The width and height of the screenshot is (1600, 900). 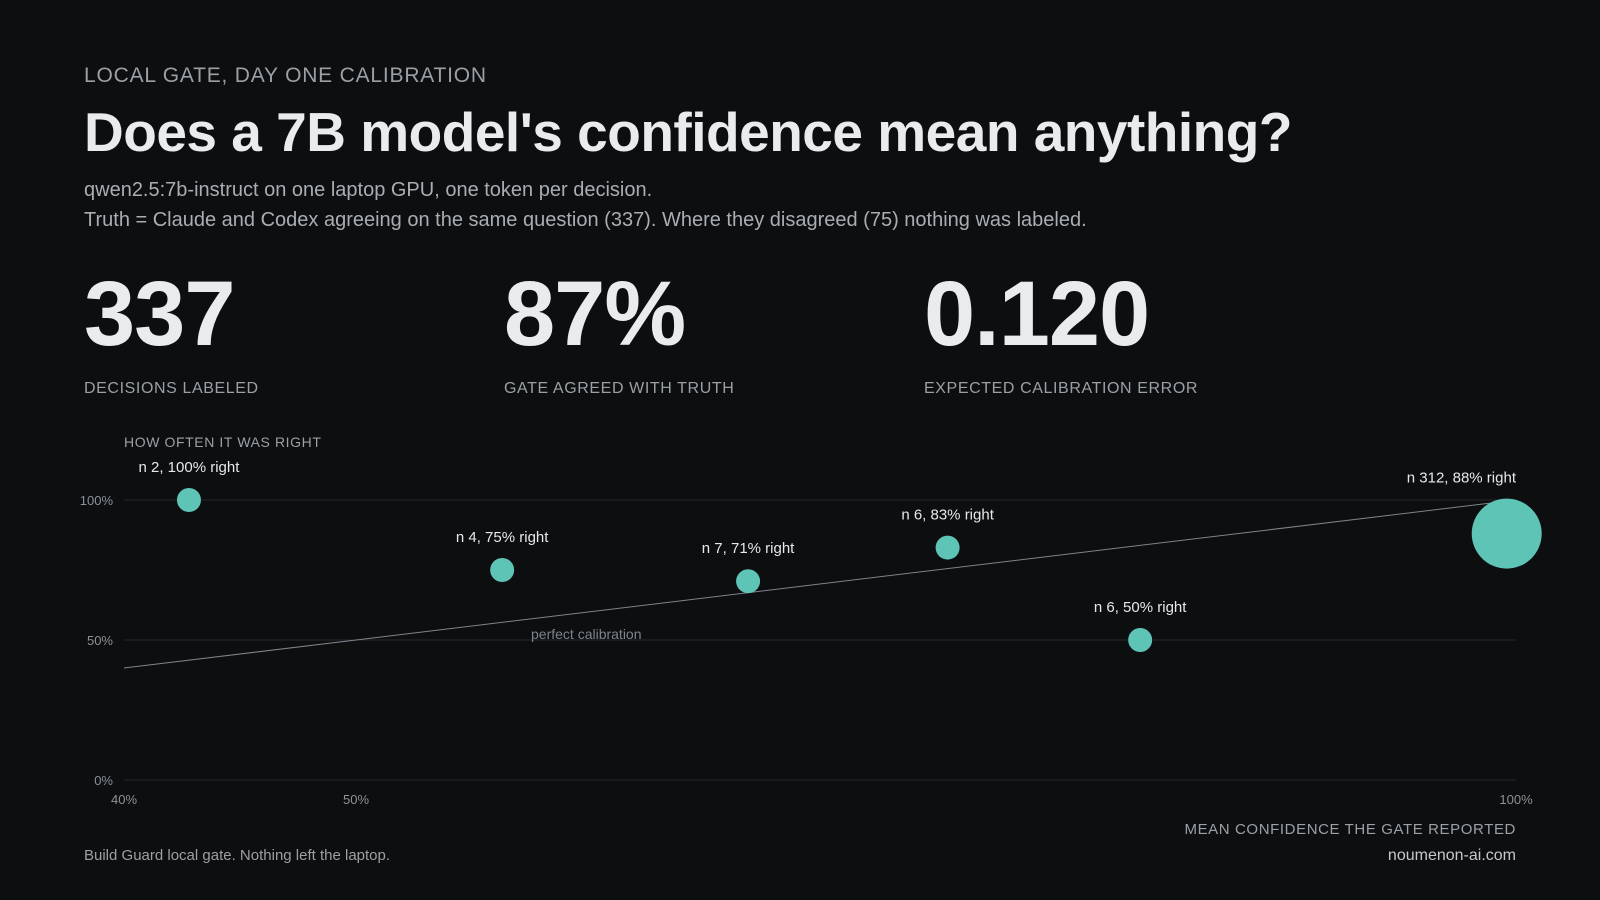 What do you see at coordinates (103, 780) in the screenshot?
I see `y-tick-label: 0%` at bounding box center [103, 780].